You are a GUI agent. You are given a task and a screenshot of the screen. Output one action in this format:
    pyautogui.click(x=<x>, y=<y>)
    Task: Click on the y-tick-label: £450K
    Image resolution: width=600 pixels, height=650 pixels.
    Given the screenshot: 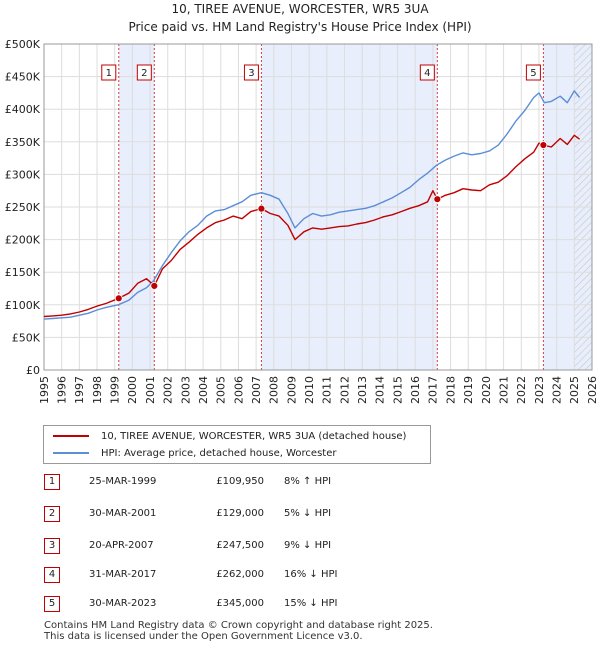 What is the action you would take?
    pyautogui.click(x=23, y=77)
    